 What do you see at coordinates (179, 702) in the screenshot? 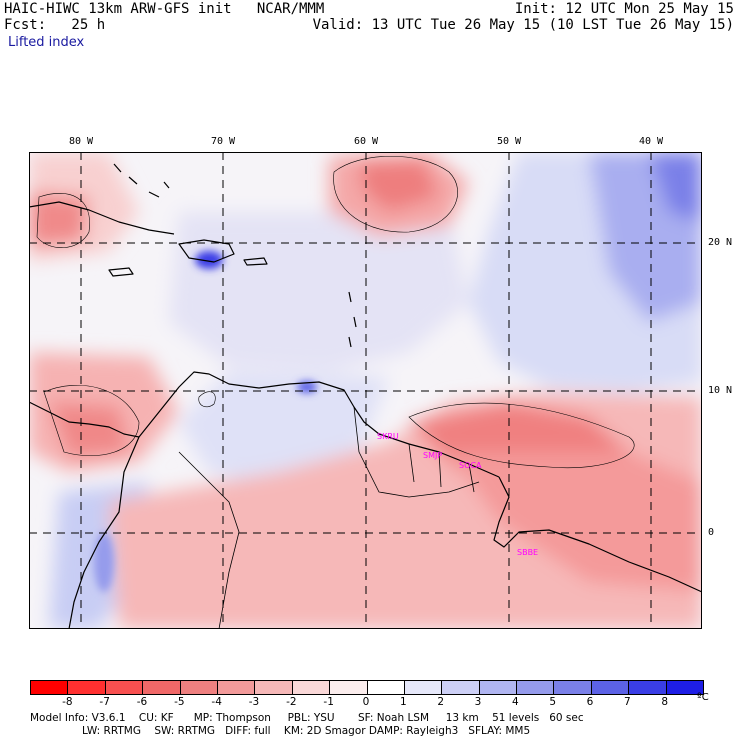
I see `colorbar-tick-label: -5` at bounding box center [179, 702].